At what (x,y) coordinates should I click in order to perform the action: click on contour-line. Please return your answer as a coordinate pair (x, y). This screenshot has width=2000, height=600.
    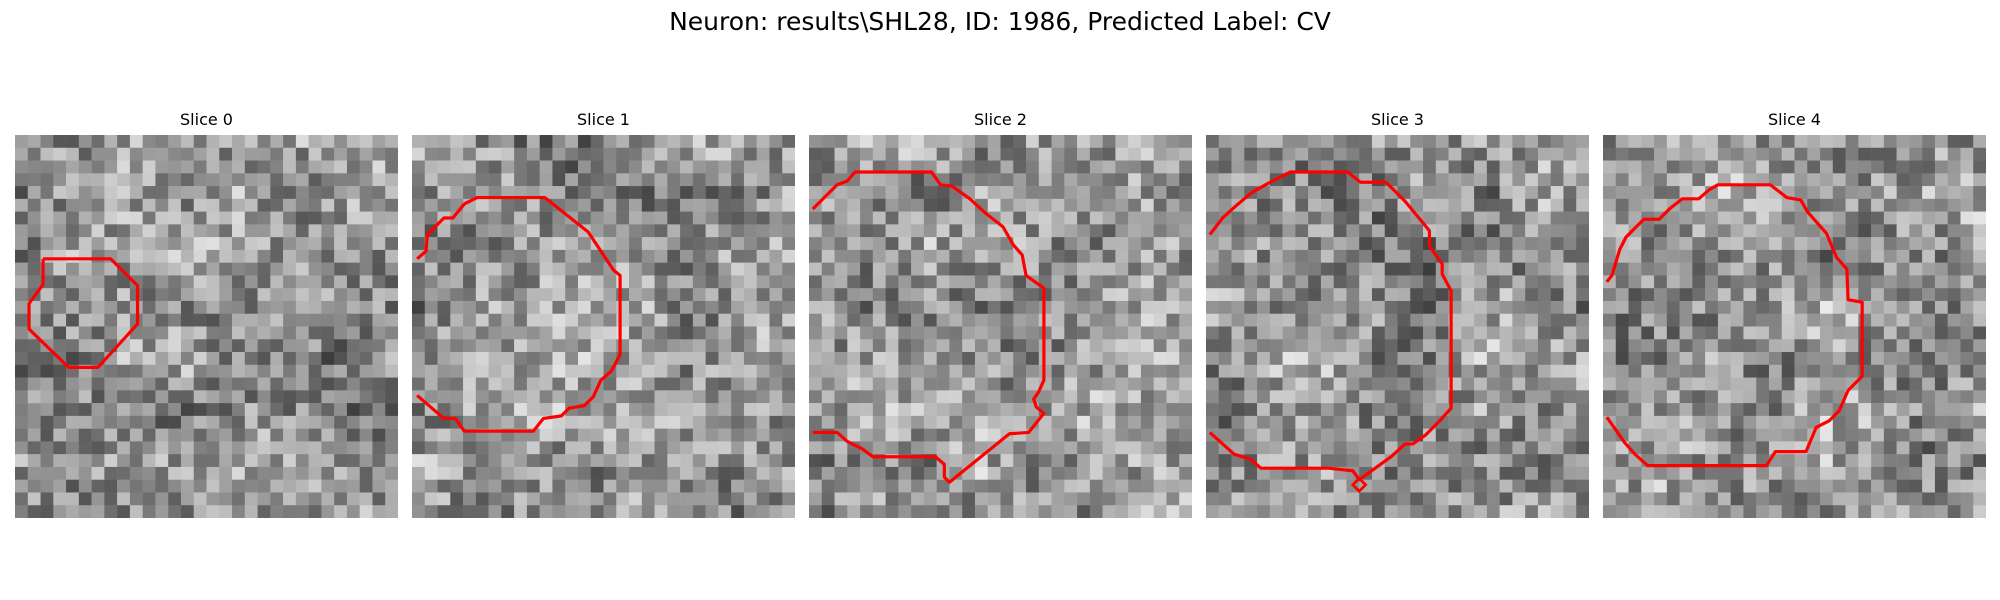
    Looking at the image, I should click on (83, 313).